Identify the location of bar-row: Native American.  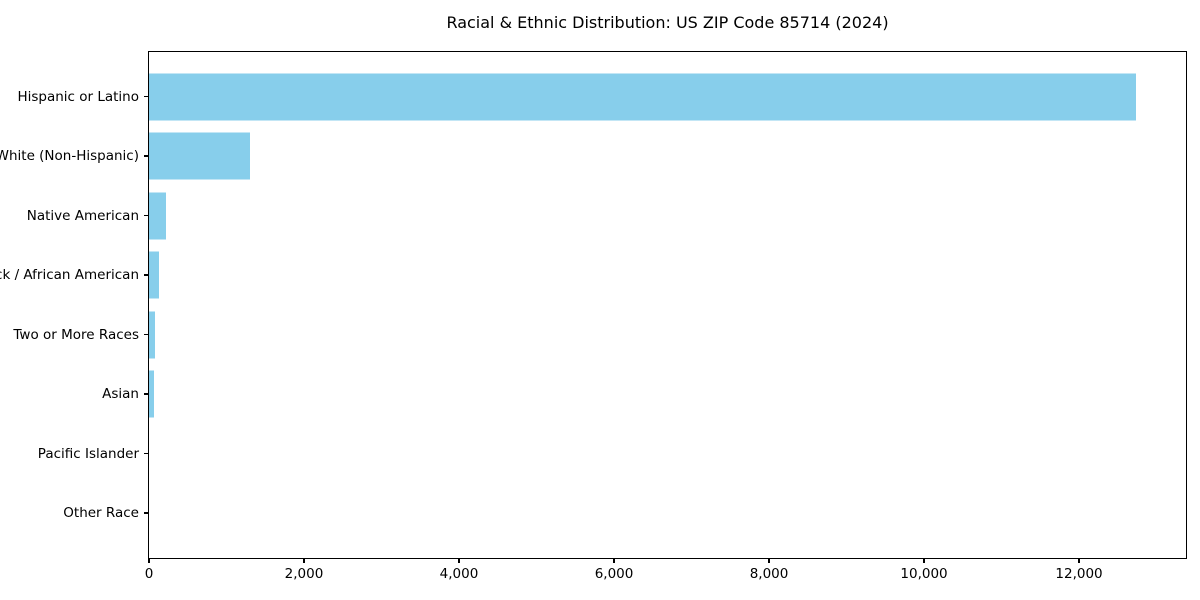
(606, 216).